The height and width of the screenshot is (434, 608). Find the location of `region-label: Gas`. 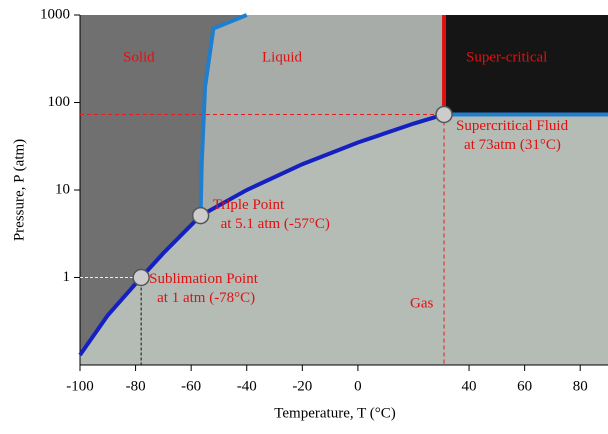

region-label: Gas is located at coordinates (421, 303).